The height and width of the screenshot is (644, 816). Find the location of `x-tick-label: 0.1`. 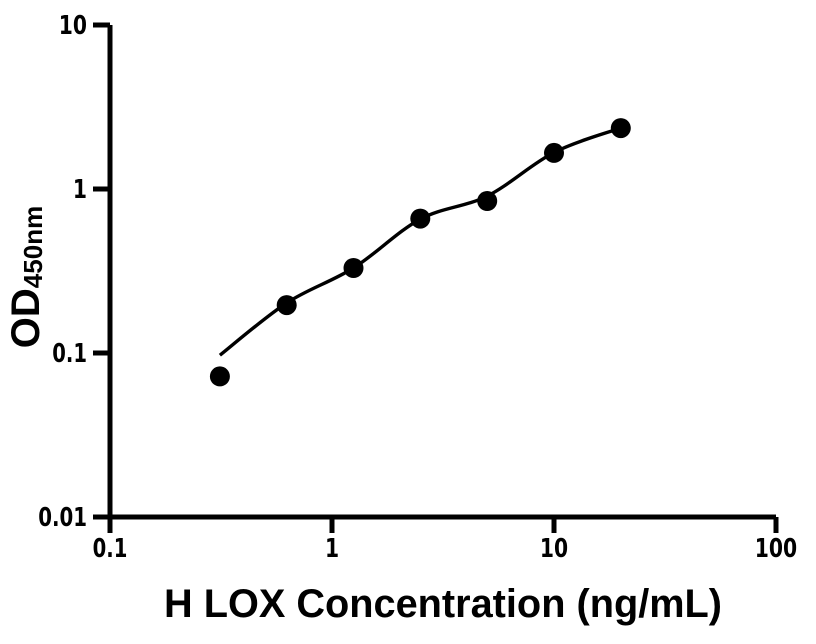

x-tick-label: 0.1 is located at coordinates (110, 549).